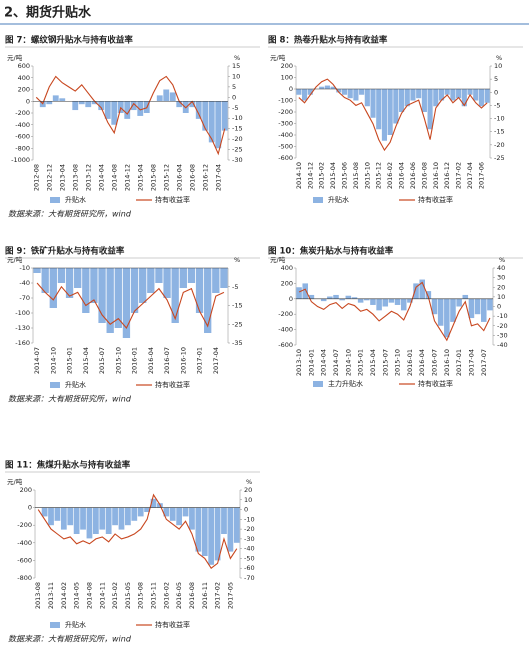 This screenshot has height=651, width=529. What do you see at coordinates (70, 639) in the screenshot?
I see `source-note: 数据来源：大有期货研究所，wind` at bounding box center [70, 639].